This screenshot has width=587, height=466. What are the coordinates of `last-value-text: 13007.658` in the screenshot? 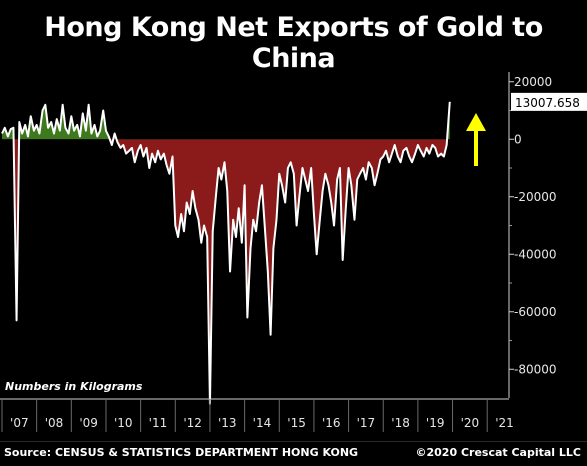 It's located at (547, 103).